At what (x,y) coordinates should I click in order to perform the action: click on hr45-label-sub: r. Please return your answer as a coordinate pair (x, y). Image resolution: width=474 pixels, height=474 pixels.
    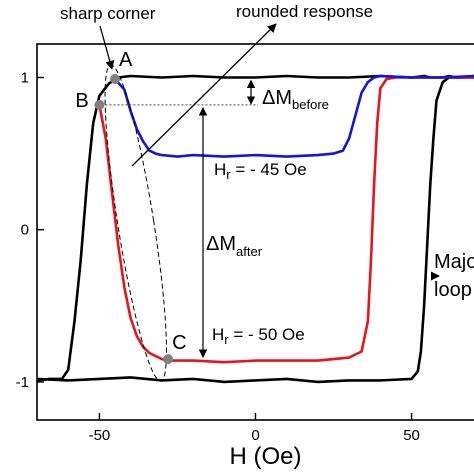
    Looking at the image, I should click on (228, 174).